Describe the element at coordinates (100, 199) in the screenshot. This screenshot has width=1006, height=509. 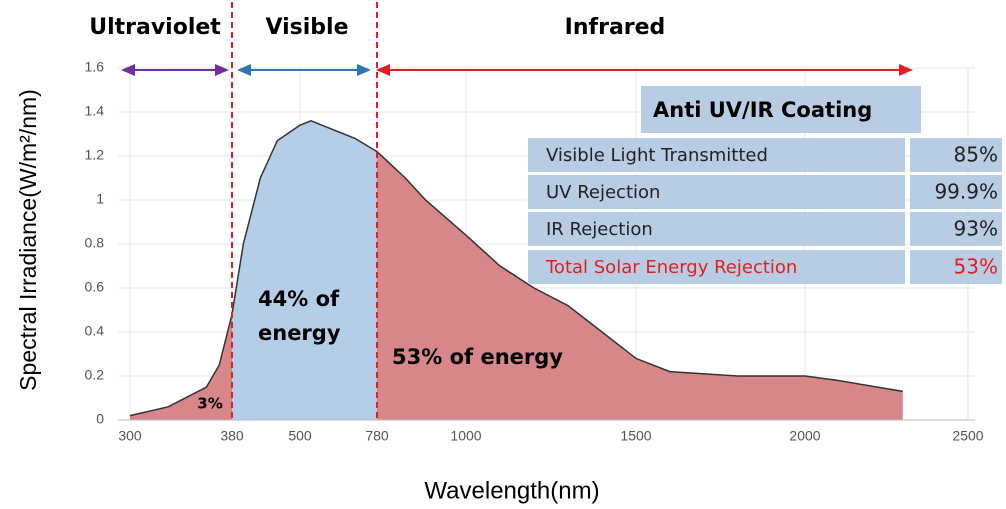
I see `y-tick-label: 1` at that location.